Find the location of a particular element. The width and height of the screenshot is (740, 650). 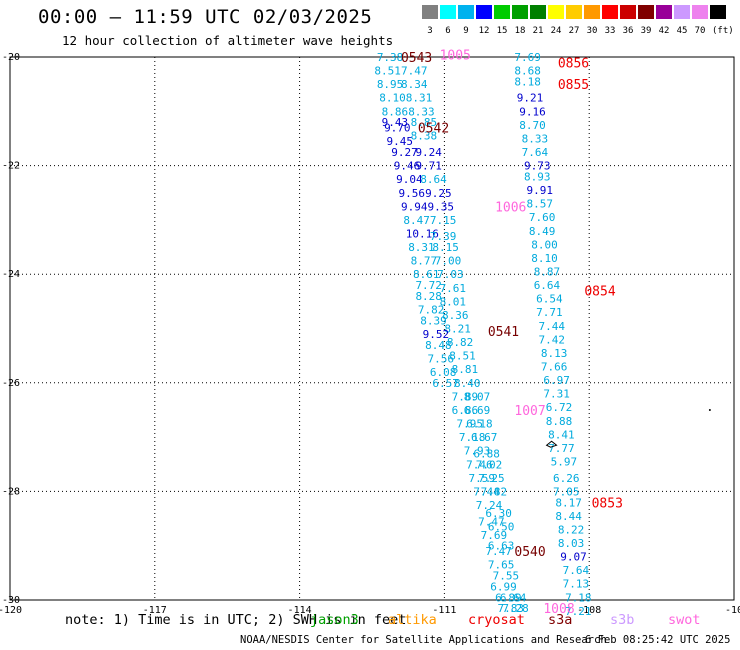

wave-height-value: 7.69 is located at coordinates (494, 535).